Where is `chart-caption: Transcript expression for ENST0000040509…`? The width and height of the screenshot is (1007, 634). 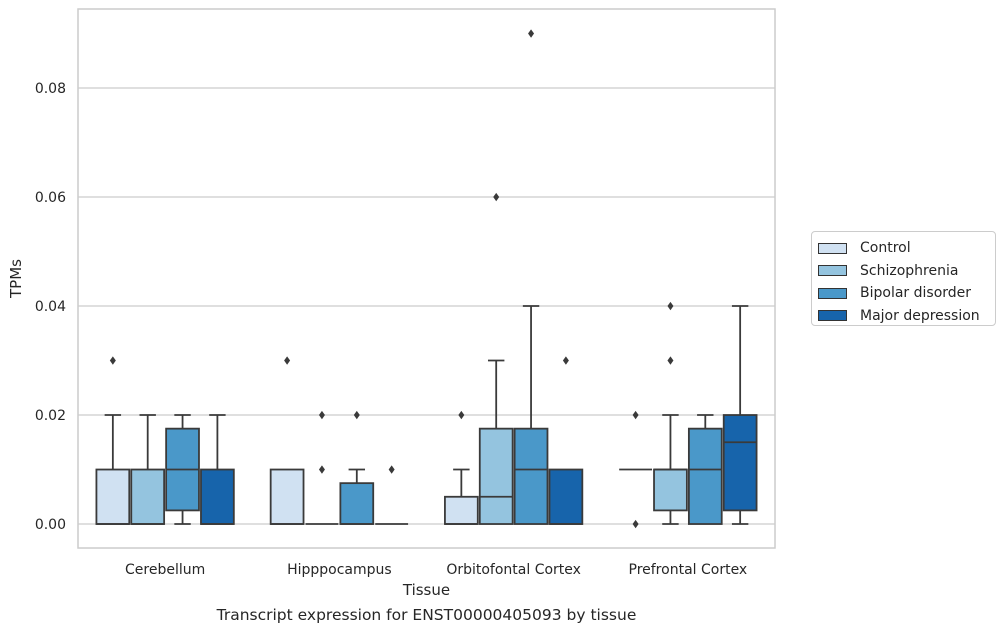
chart-caption: Transcript expression for ENST0000040509… is located at coordinates (426, 615).